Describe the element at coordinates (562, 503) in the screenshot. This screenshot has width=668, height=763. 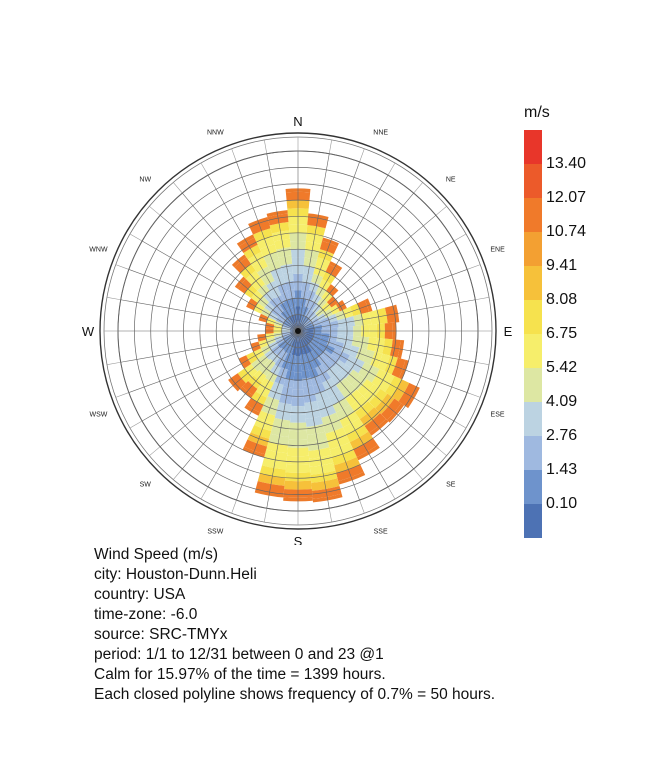
I see `legend-tick-label: 0.10` at that location.